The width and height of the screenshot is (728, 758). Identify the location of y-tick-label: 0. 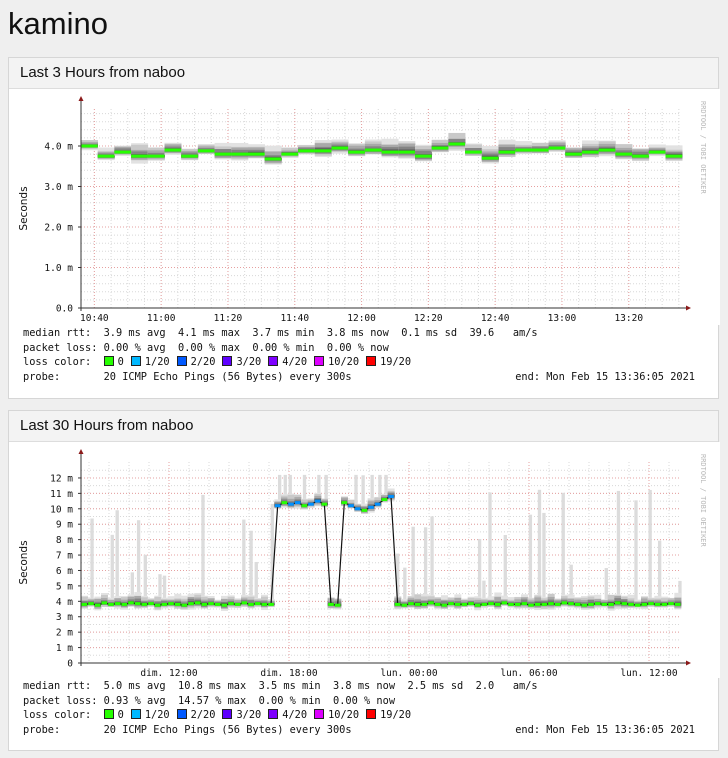
(70, 664).